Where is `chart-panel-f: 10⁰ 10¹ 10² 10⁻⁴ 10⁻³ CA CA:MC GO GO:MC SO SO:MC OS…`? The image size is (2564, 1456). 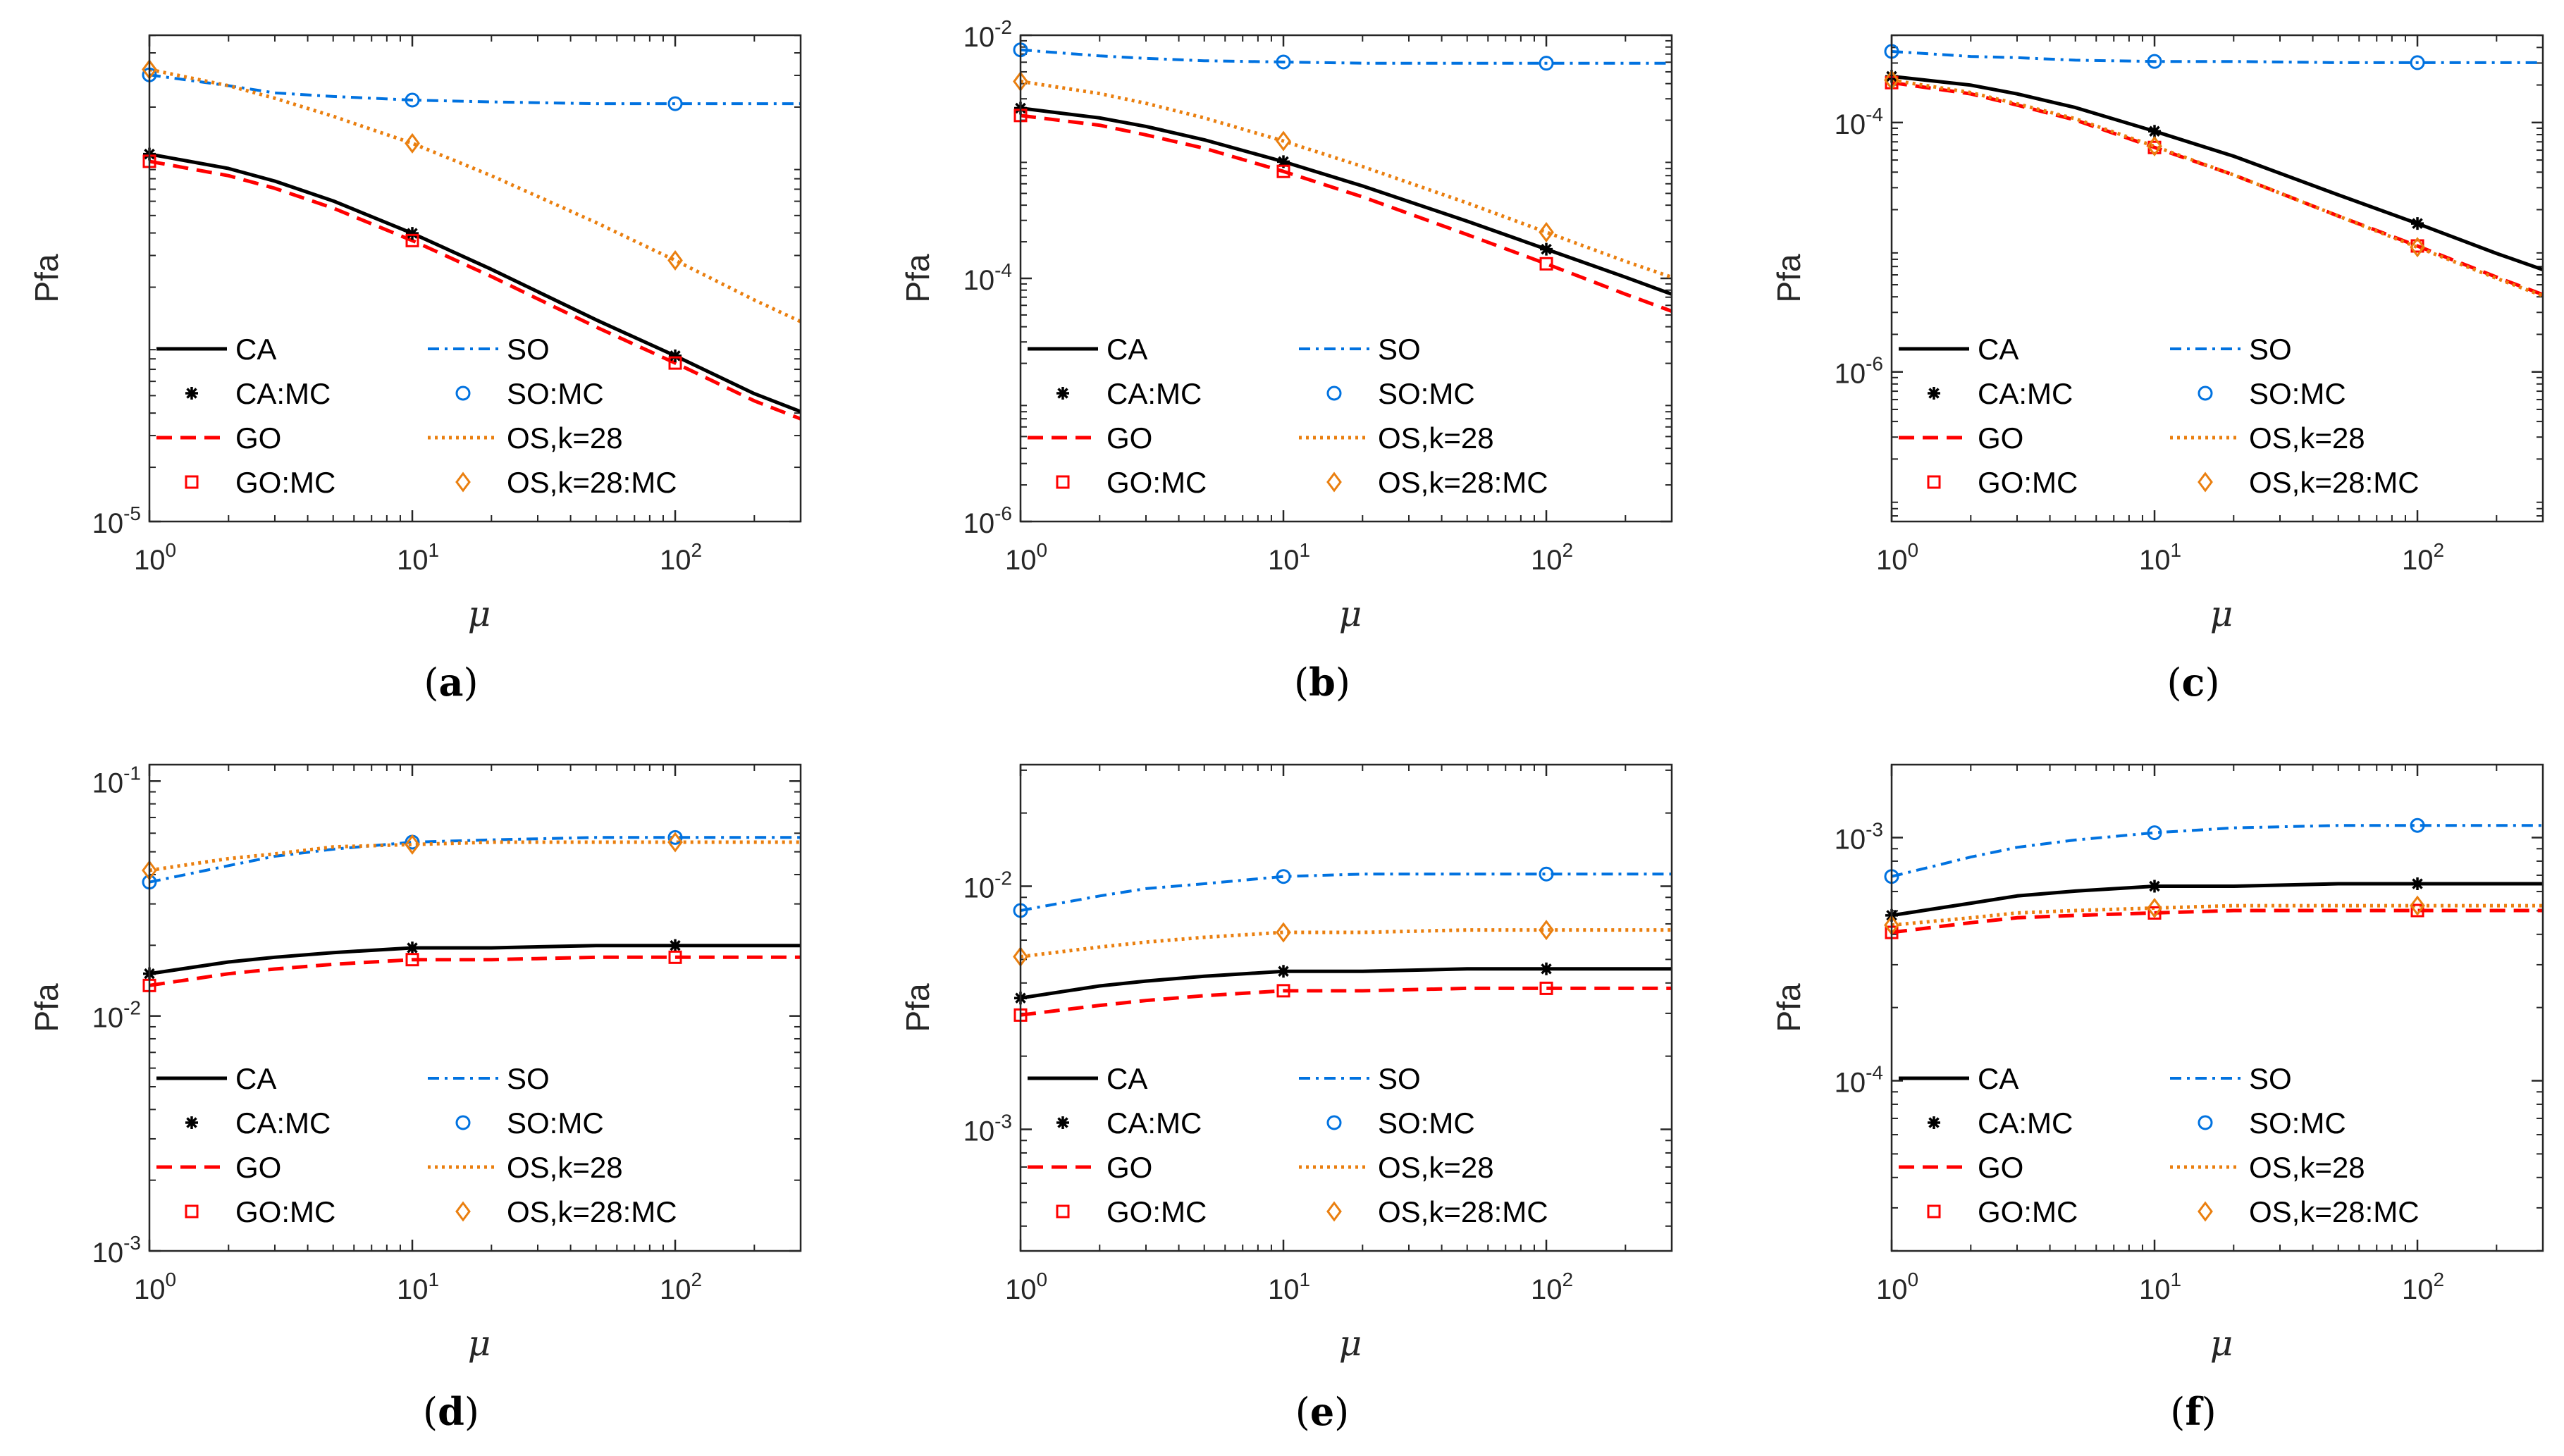 chart-panel-f: 10⁰ 10¹ 10² 10⁻⁴ 10⁻³ CA CA:MC GO GO:MC SO SO:MC OS… is located at coordinates (2157, 1099).